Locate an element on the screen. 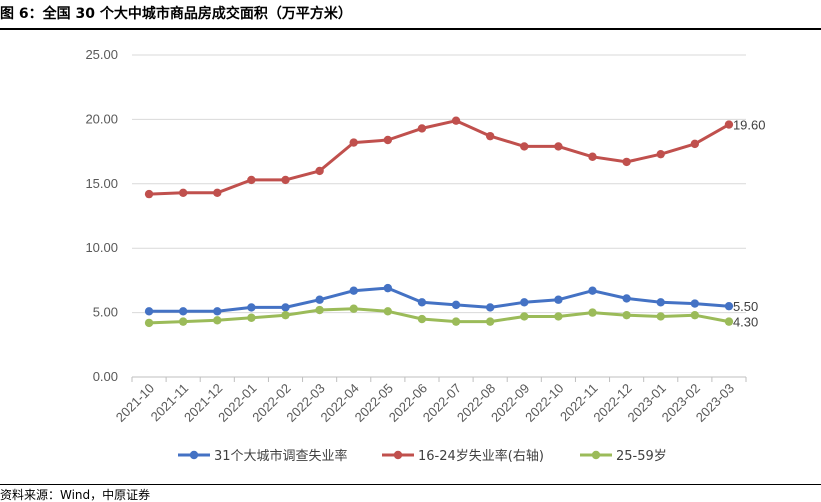 This screenshot has height=502, width=821. y-tick-label: 5.00 is located at coordinates (105, 312).